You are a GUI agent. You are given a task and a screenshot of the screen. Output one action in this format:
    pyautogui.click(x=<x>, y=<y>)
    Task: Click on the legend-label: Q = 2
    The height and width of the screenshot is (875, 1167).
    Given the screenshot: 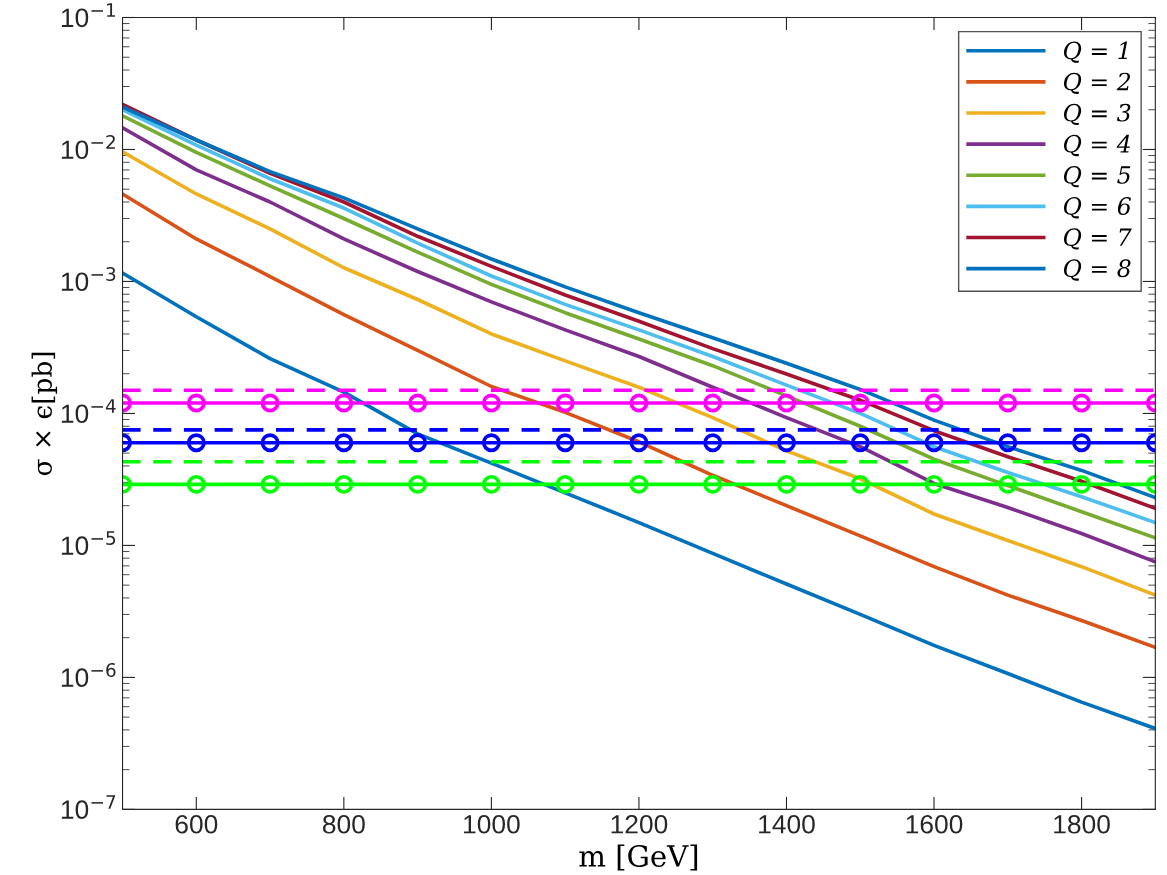 What is the action you would take?
    pyautogui.click(x=1097, y=83)
    